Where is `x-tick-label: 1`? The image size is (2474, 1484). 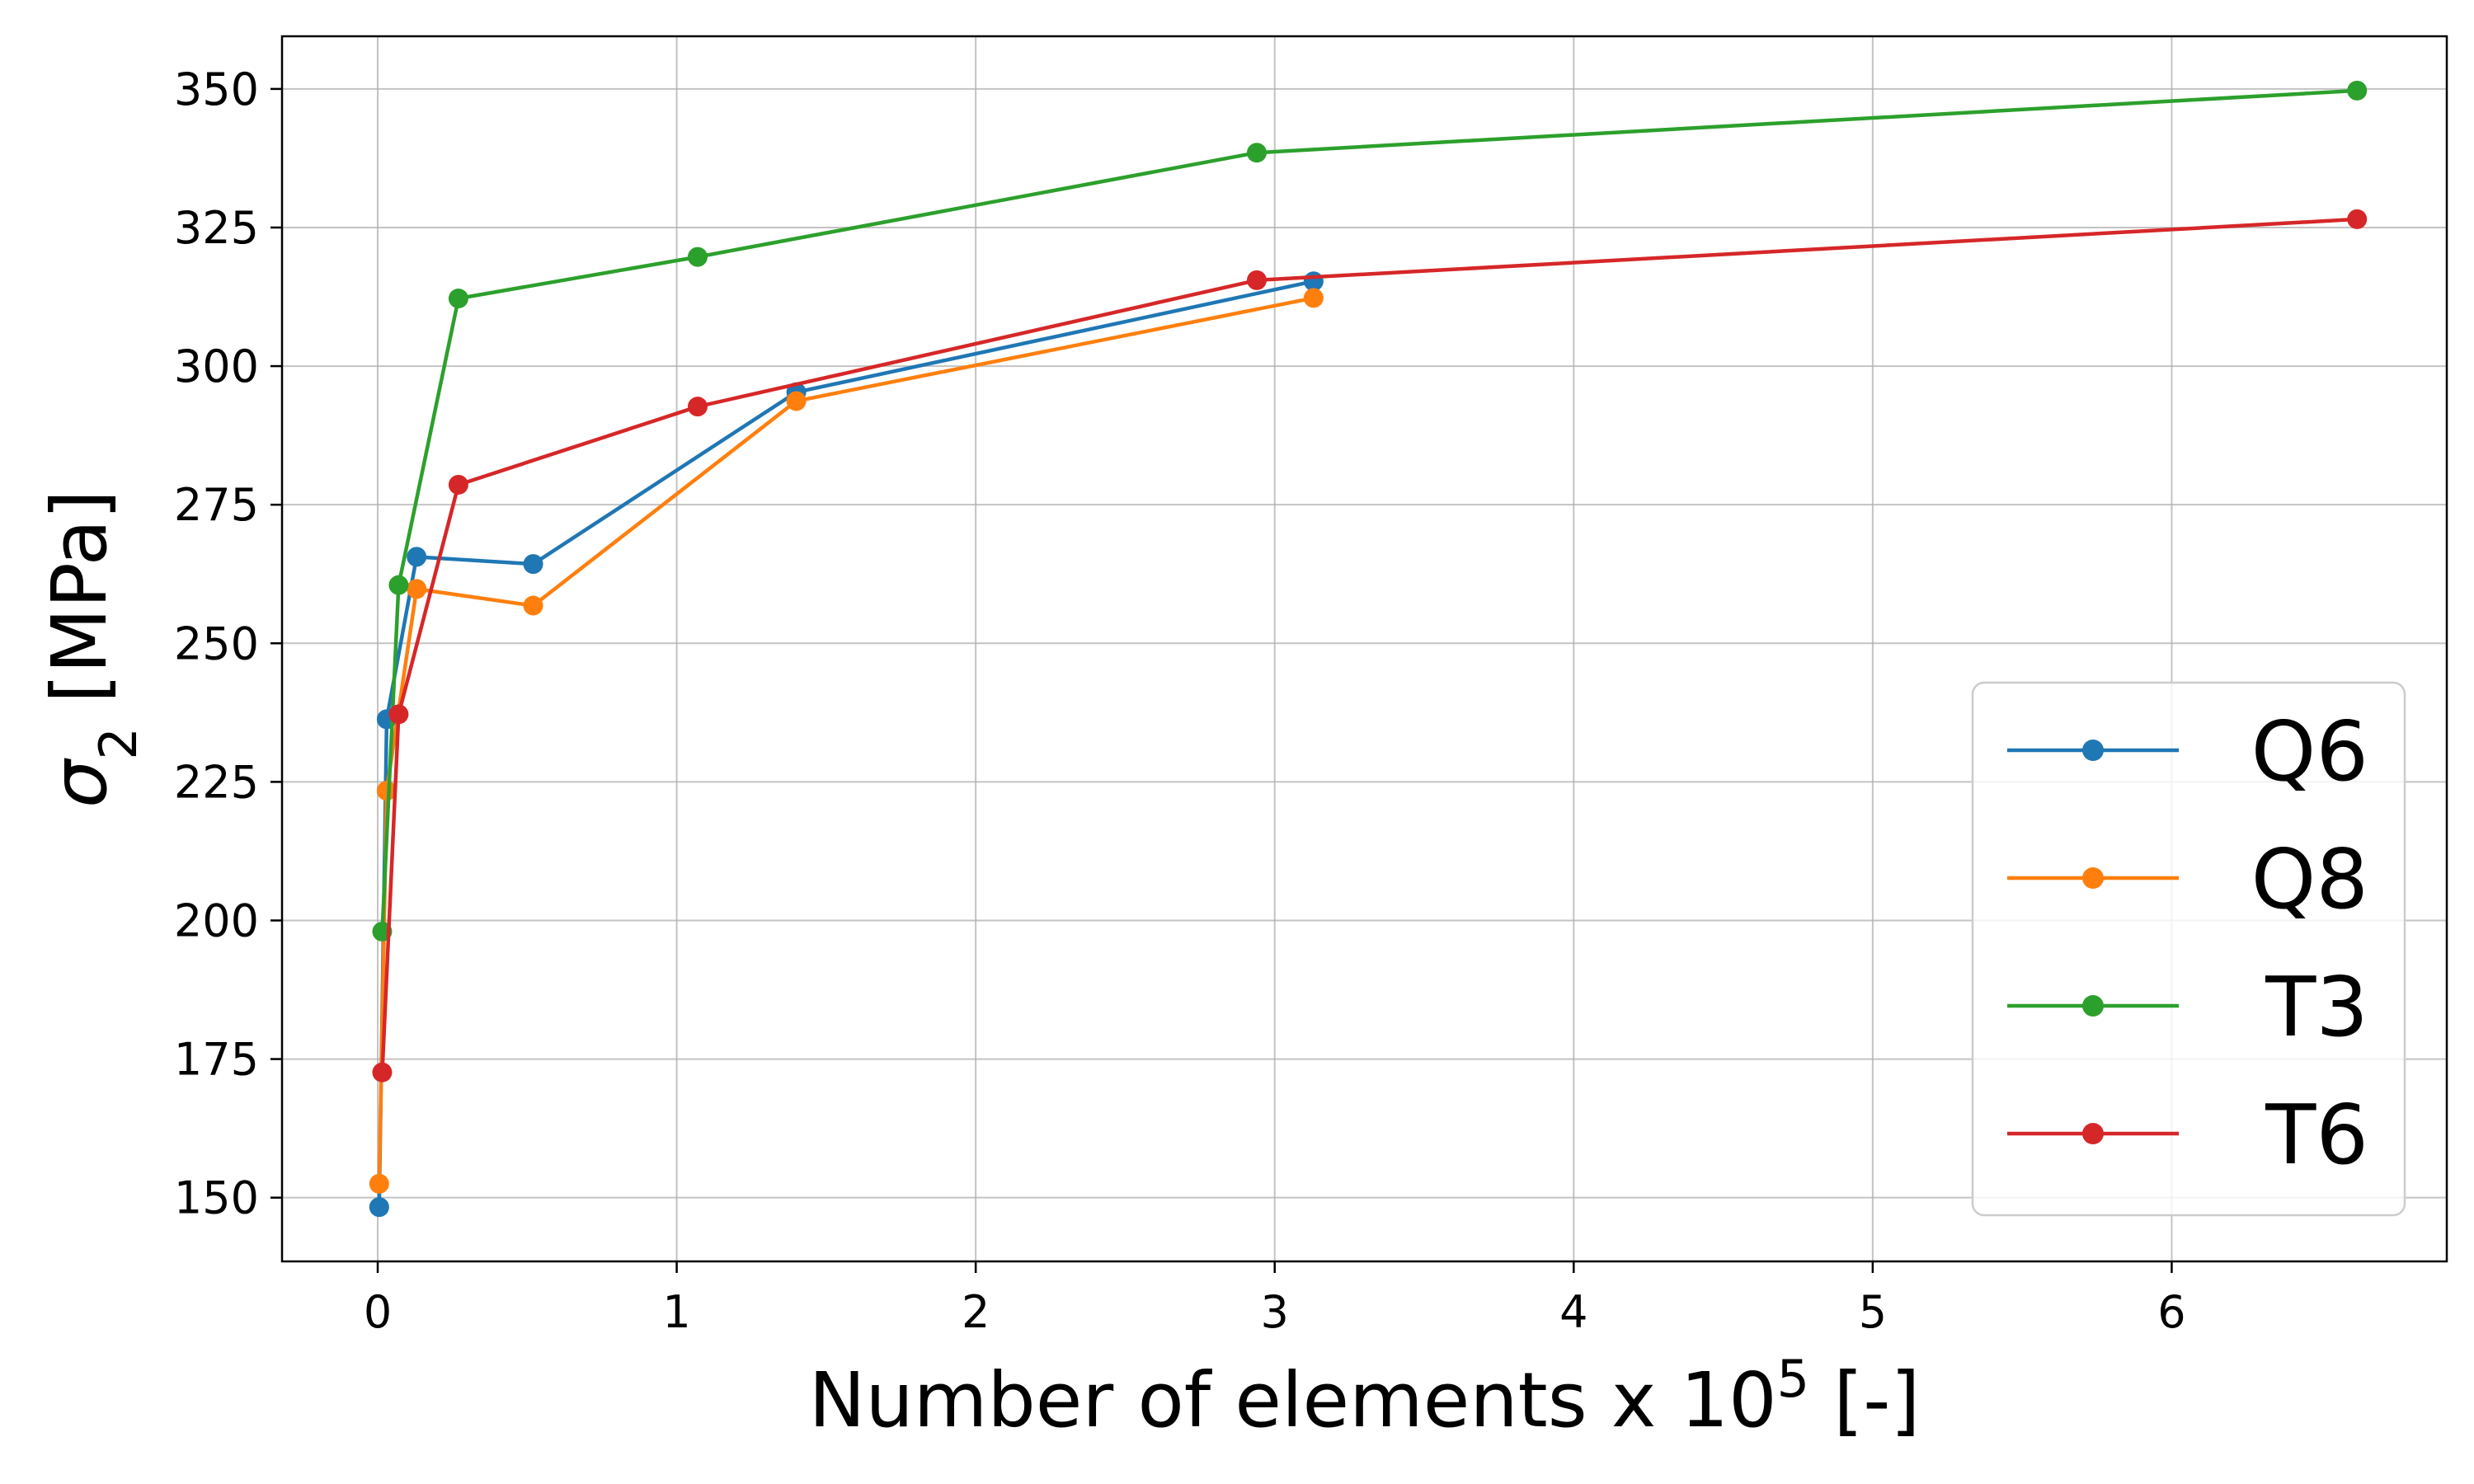 x-tick-label: 1 is located at coordinates (676, 1312).